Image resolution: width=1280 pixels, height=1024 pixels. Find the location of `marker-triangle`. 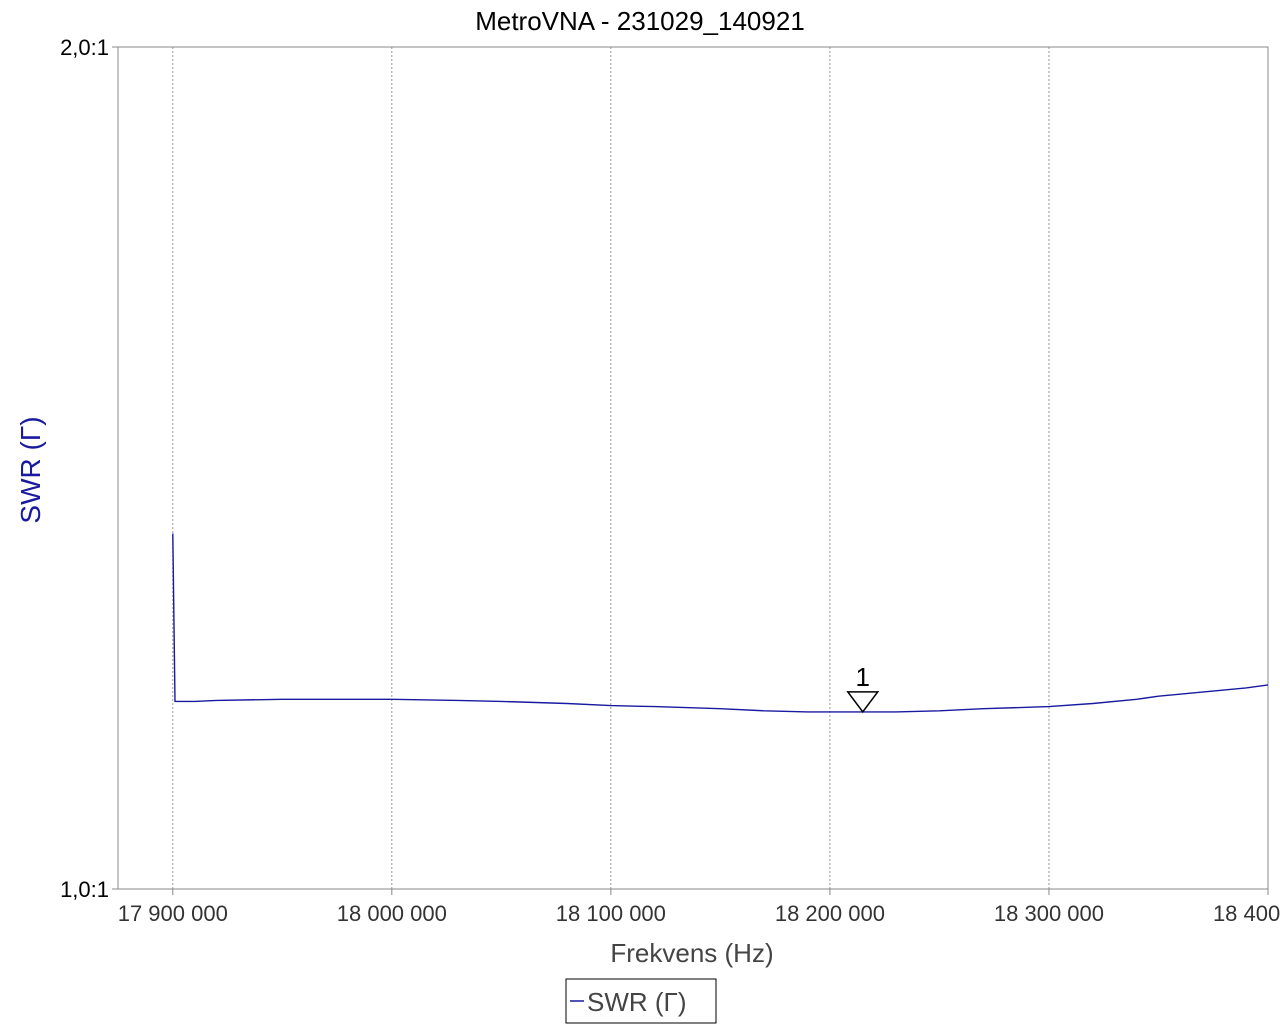

marker-triangle is located at coordinates (863, 702).